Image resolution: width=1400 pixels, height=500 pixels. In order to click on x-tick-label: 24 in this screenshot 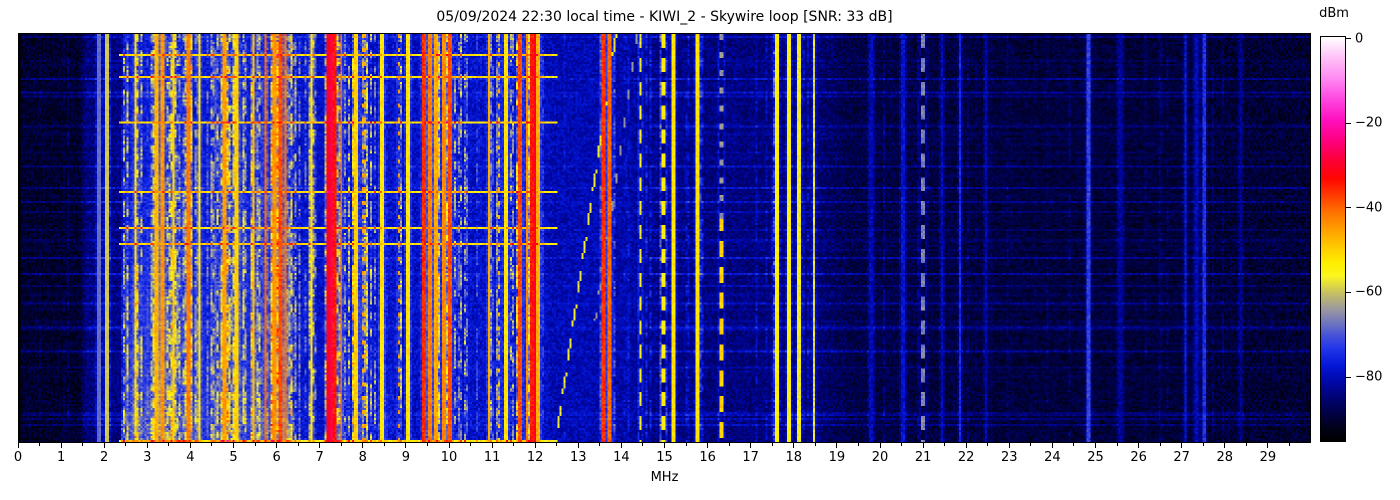, I will do `click(1052, 457)`.